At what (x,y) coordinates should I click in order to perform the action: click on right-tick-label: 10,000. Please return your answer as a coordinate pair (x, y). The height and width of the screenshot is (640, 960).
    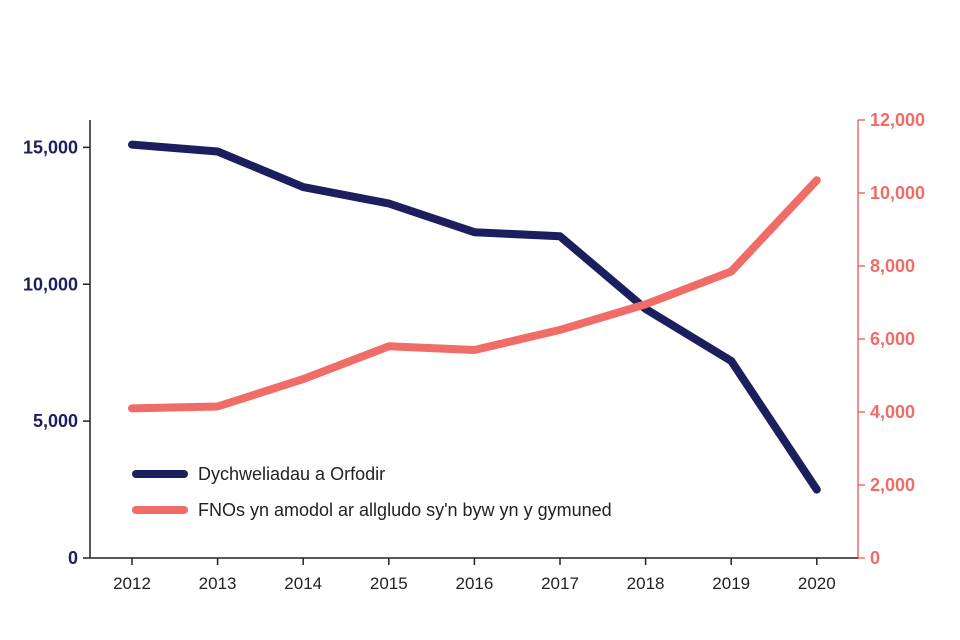
    Looking at the image, I should click on (897, 193).